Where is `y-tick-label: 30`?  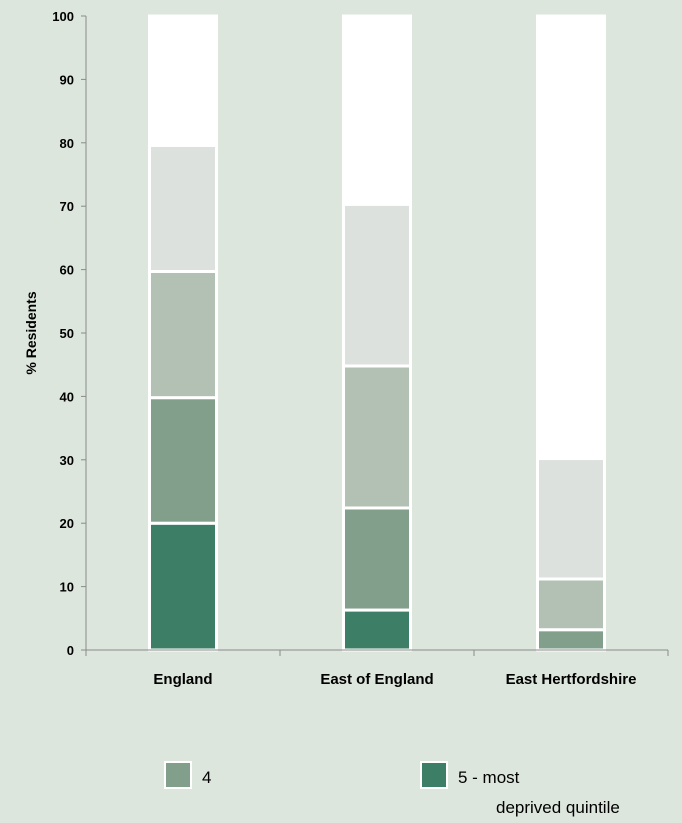
y-tick-label: 30 is located at coordinates (67, 460).